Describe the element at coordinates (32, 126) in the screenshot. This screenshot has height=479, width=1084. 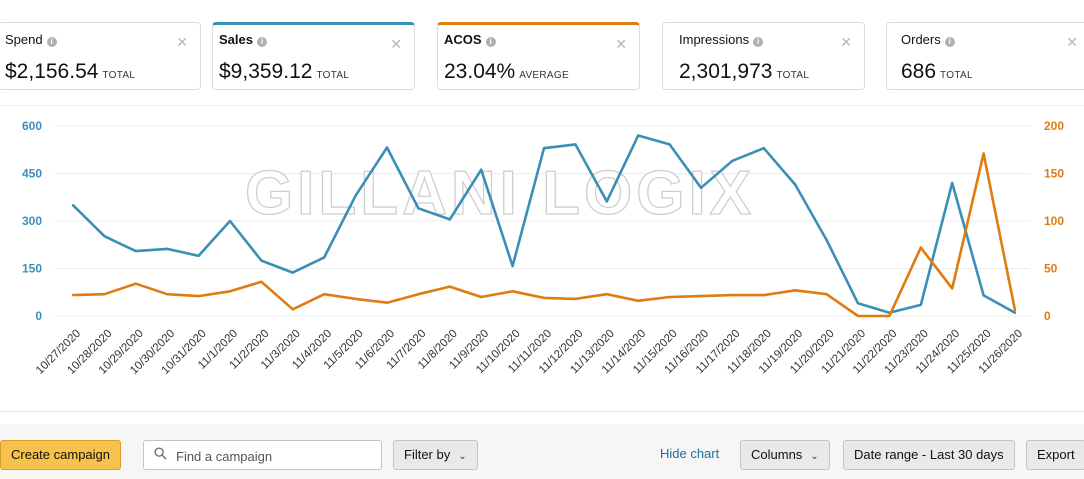
I see `y-left-tick-label: 600` at that location.